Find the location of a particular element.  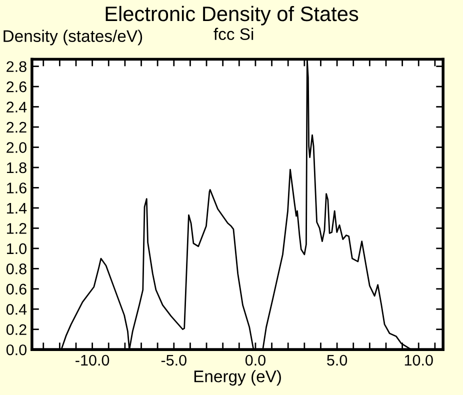

x-tick-label: -10.0 is located at coordinates (93, 360).